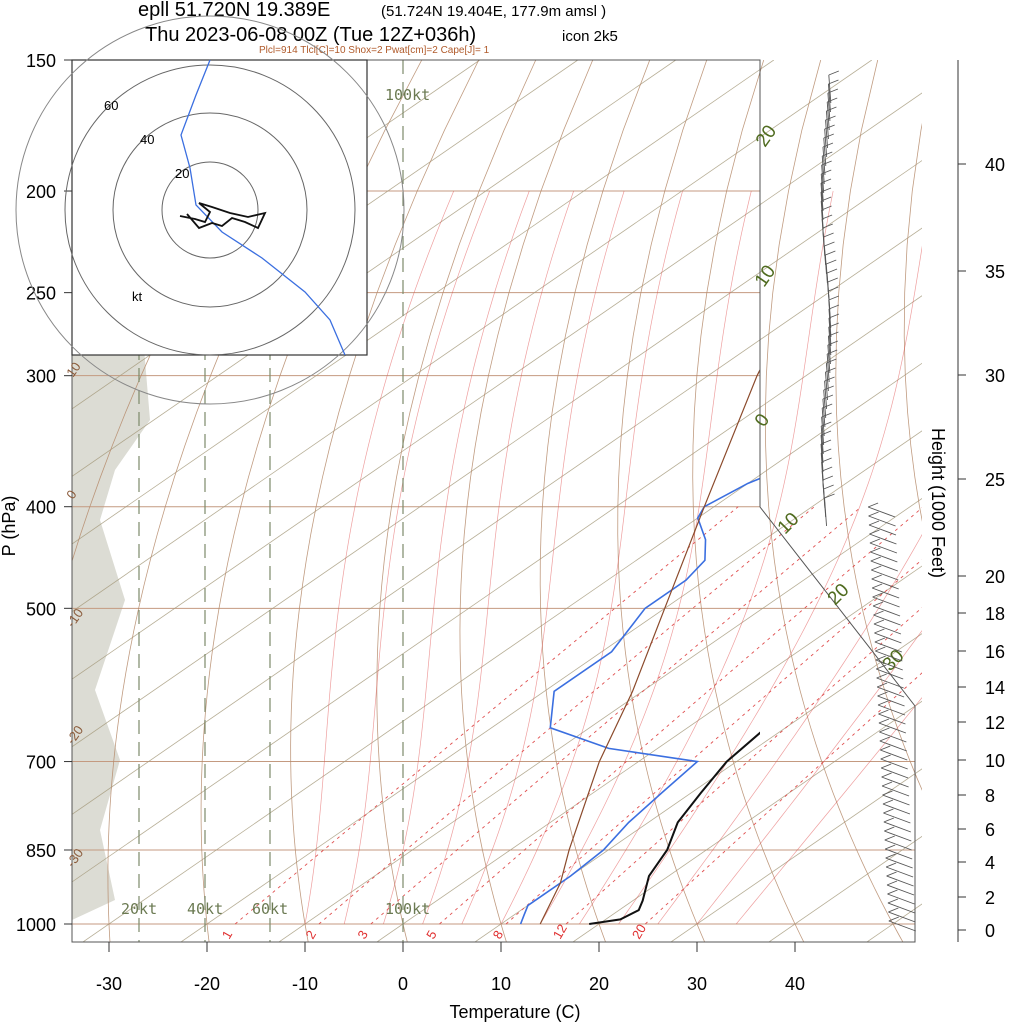 The height and width of the screenshot is (1024, 1010). I want to click on y-axis-title: P (hPa), so click(9, 526).